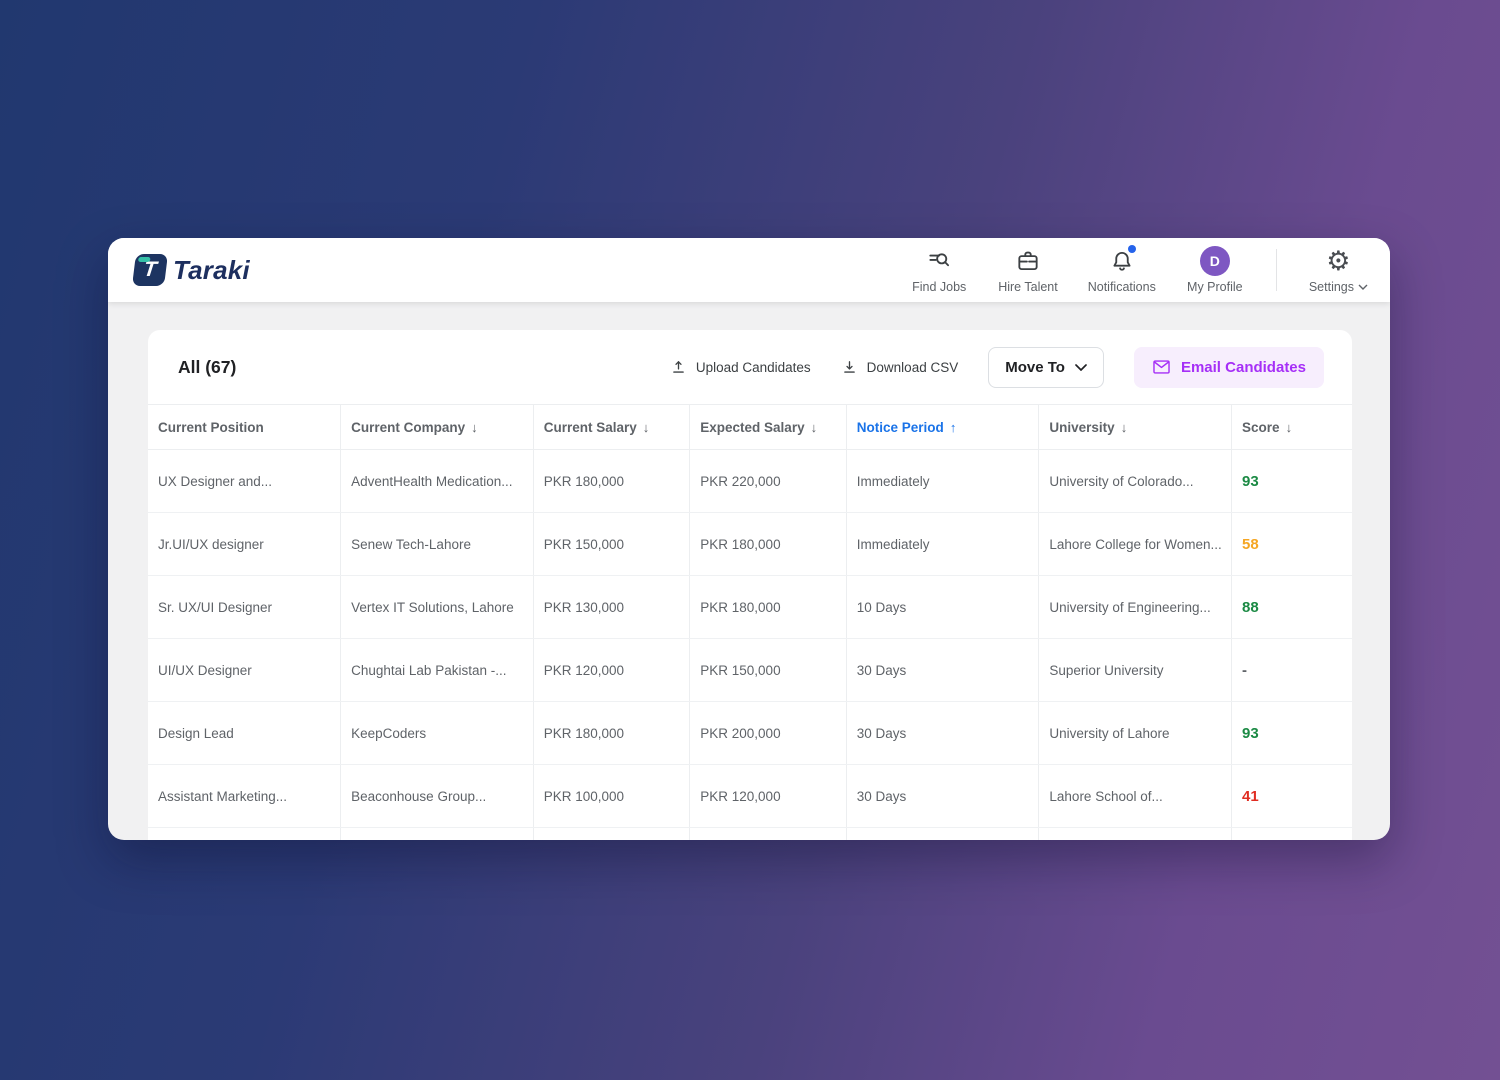  Describe the element at coordinates (1028, 261) in the screenshot. I see `briefcase-icon` at that location.